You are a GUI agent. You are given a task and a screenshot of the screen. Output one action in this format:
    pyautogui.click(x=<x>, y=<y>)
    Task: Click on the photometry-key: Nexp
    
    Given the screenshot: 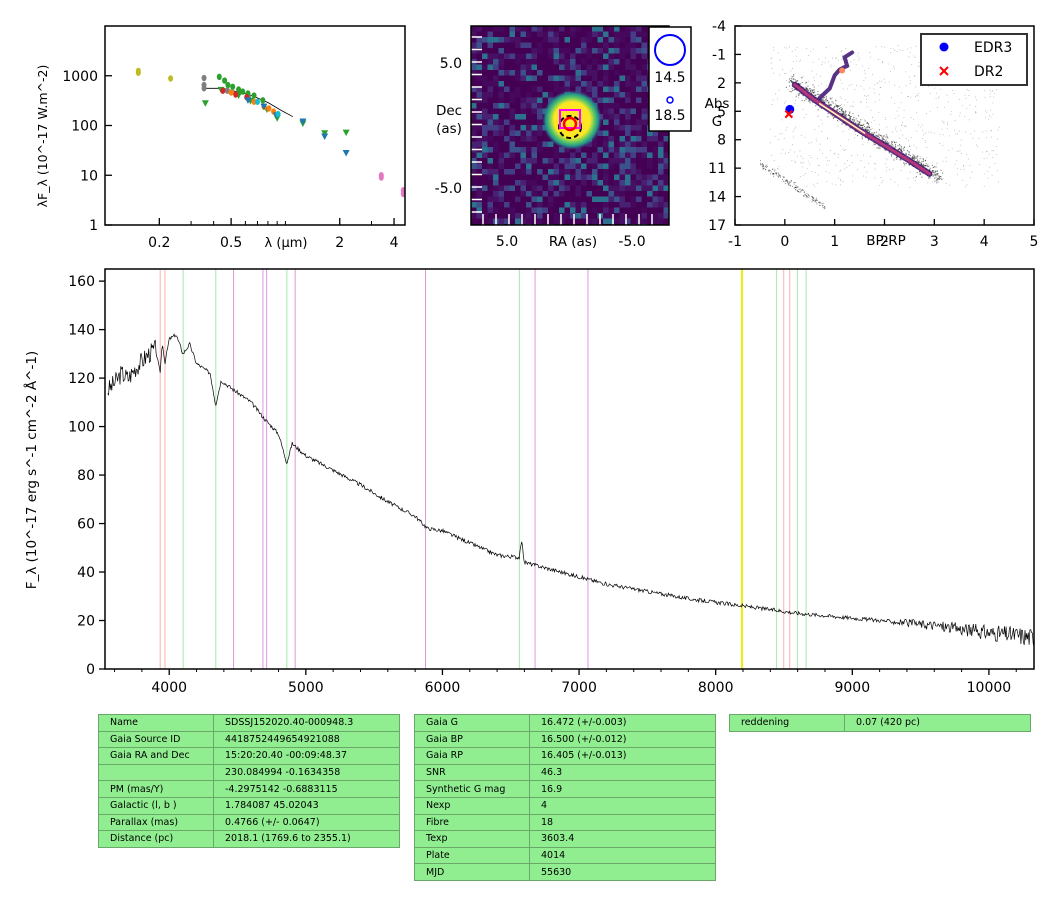 What is the action you would take?
    pyautogui.click(x=472, y=805)
    